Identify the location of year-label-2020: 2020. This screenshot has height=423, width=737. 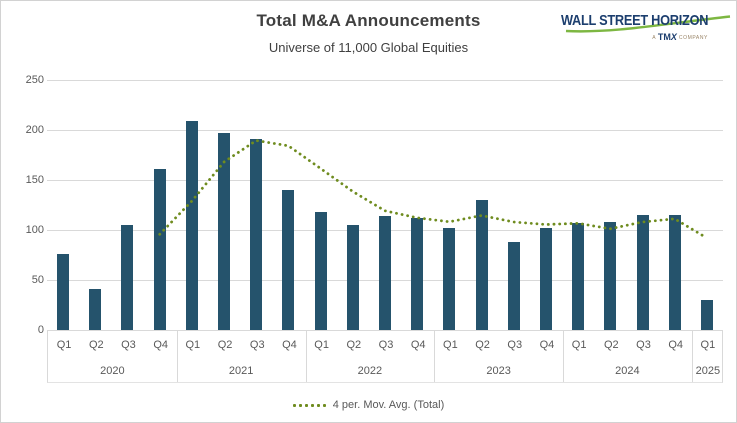
(112, 371).